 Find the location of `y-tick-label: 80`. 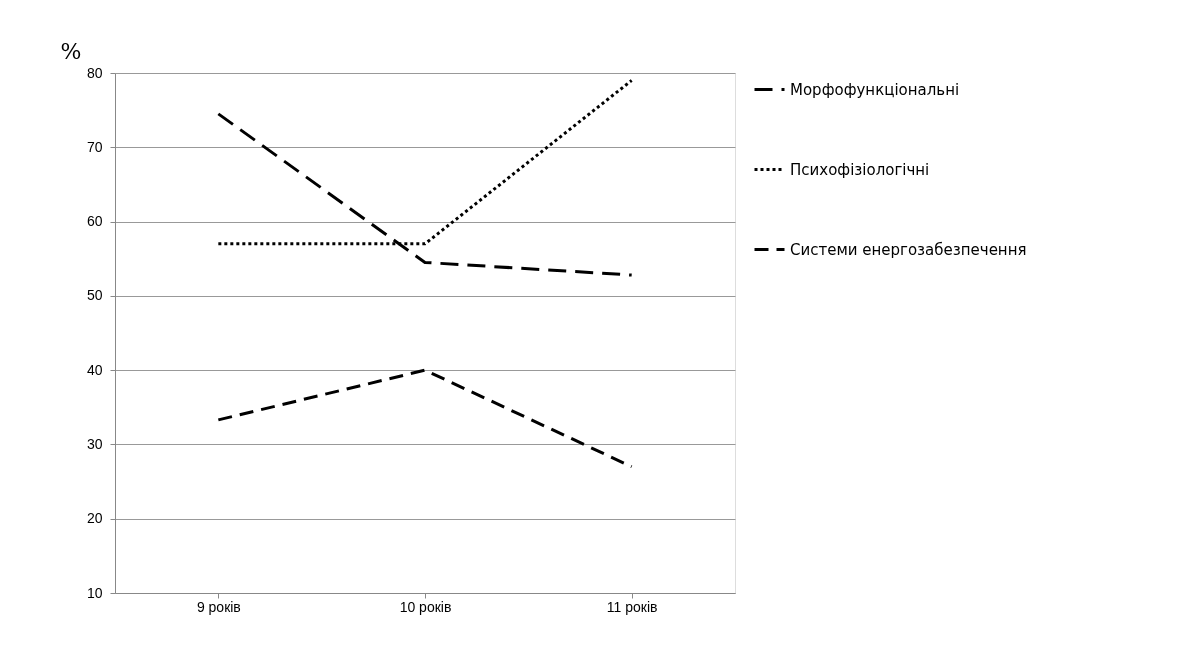

y-tick-label: 80 is located at coordinates (94, 72).